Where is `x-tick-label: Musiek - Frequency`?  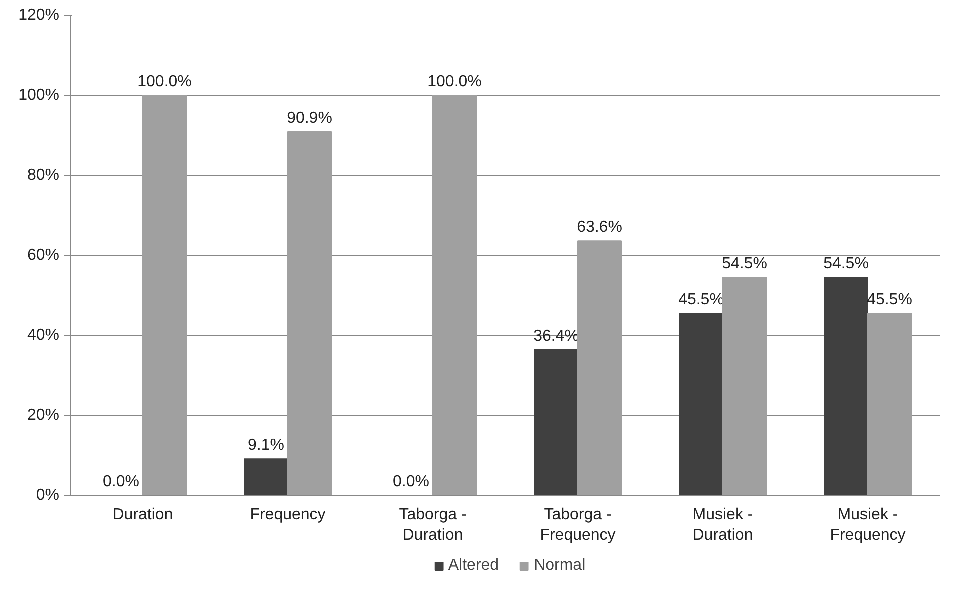
x-tick-label: Musiek - Frequency is located at coordinates (868, 525).